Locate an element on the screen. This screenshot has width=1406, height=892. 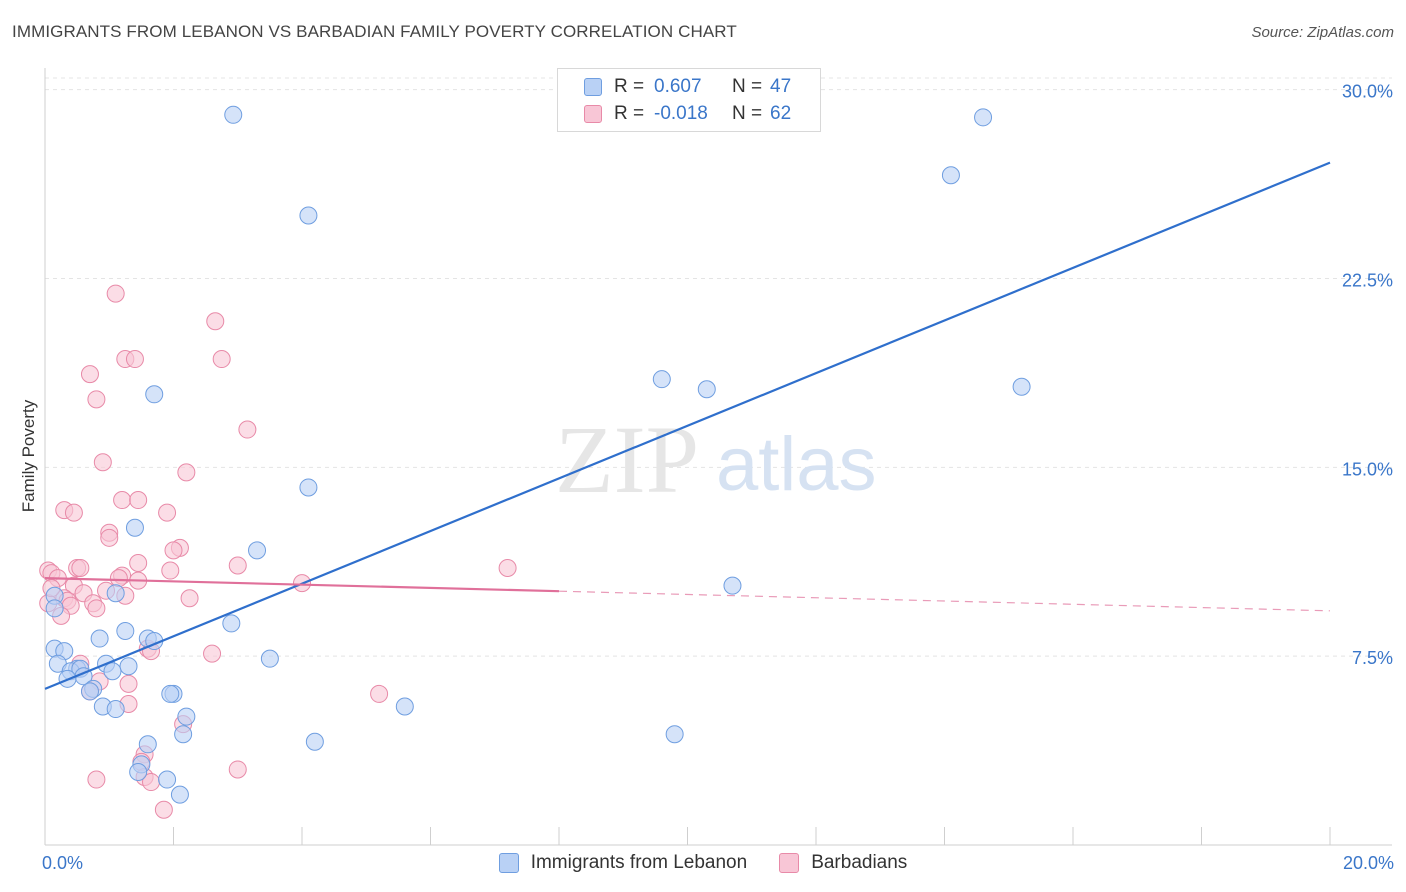
legend-n-value: 47 is located at coordinates (781, 86).